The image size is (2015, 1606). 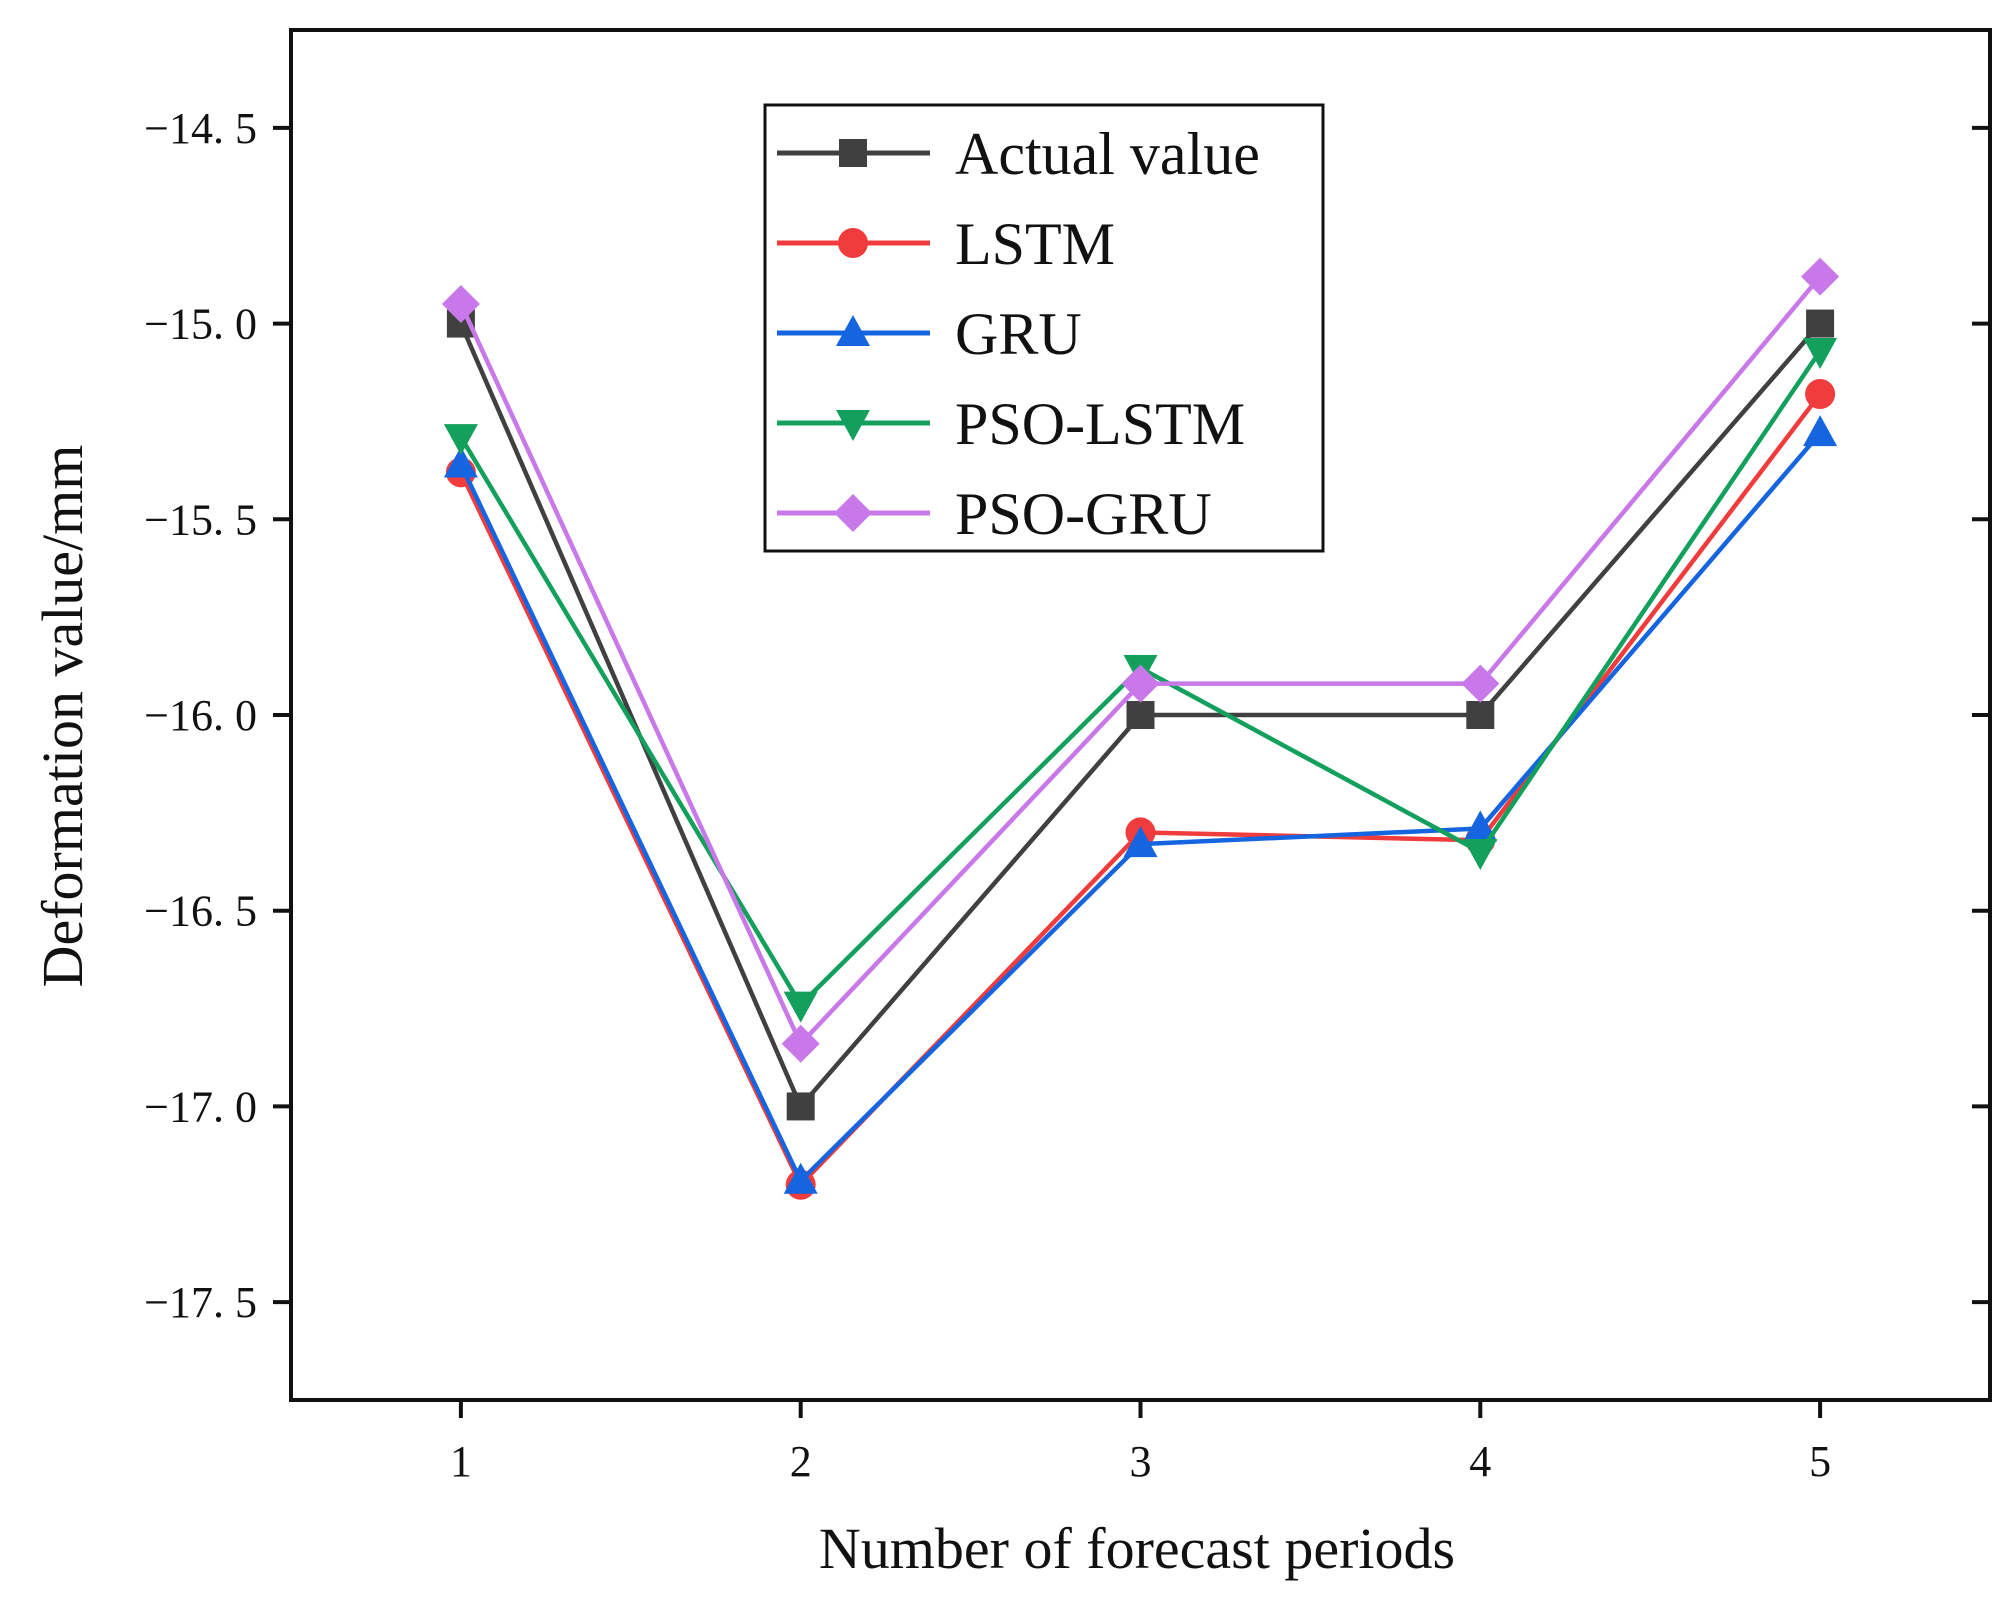 I want to click on legend-label: GRU, so click(x=1018, y=334).